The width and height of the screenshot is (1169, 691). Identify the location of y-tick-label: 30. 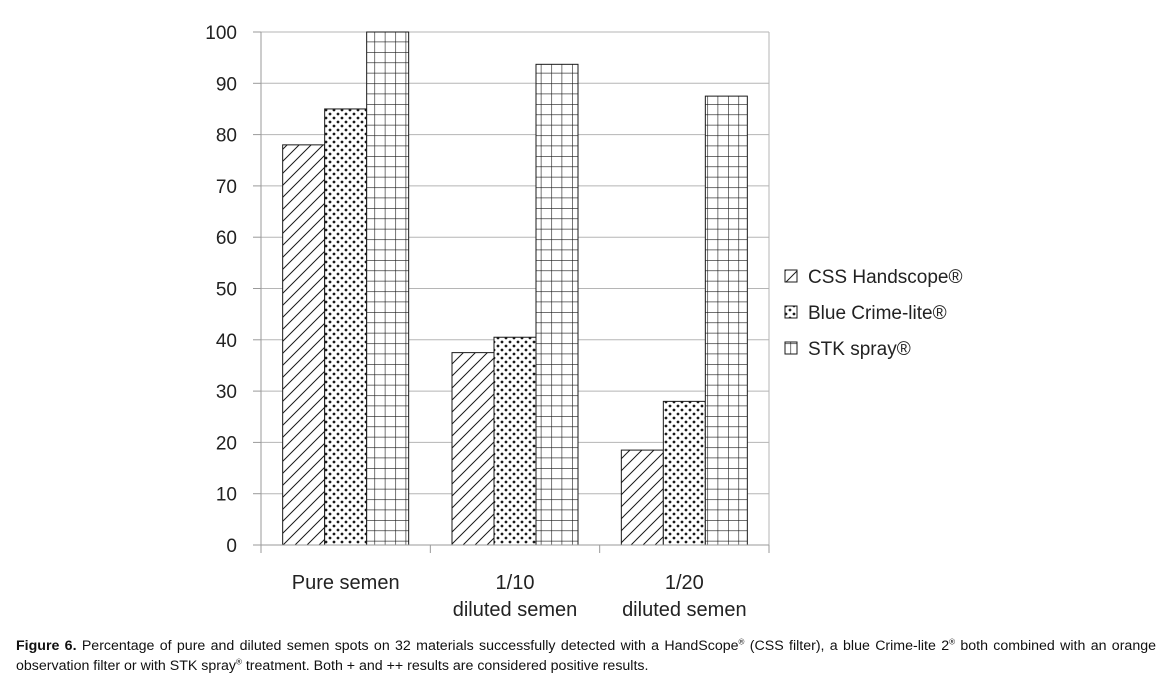
(226, 392).